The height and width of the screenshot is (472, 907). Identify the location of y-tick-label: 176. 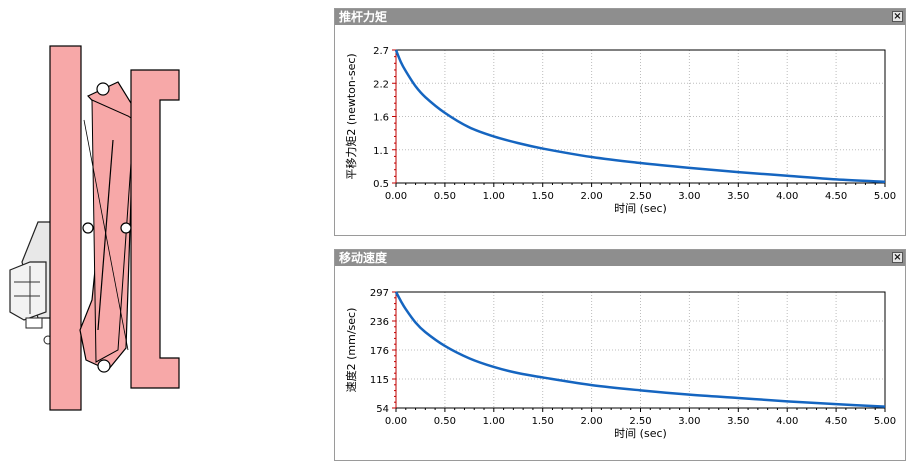
(379, 351).